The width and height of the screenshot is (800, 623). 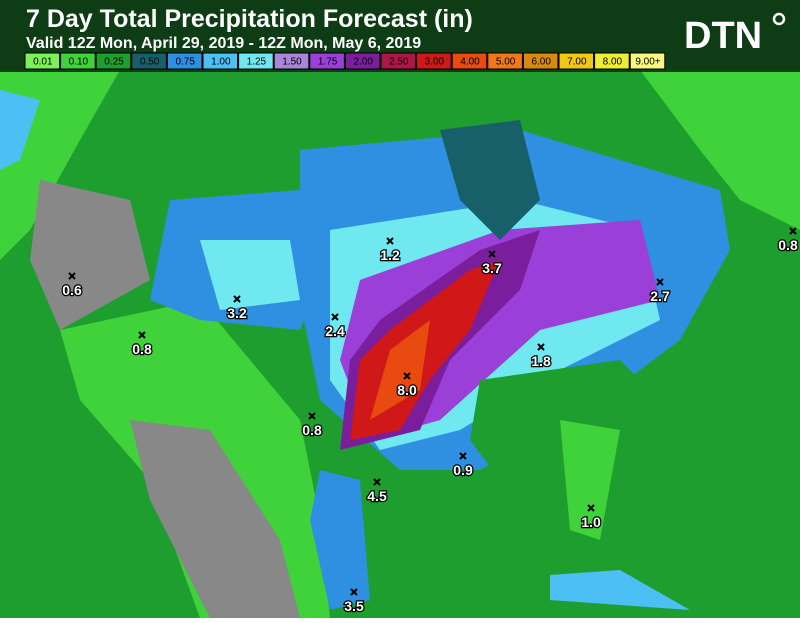 I want to click on point-label: 8.0, so click(x=407, y=390).